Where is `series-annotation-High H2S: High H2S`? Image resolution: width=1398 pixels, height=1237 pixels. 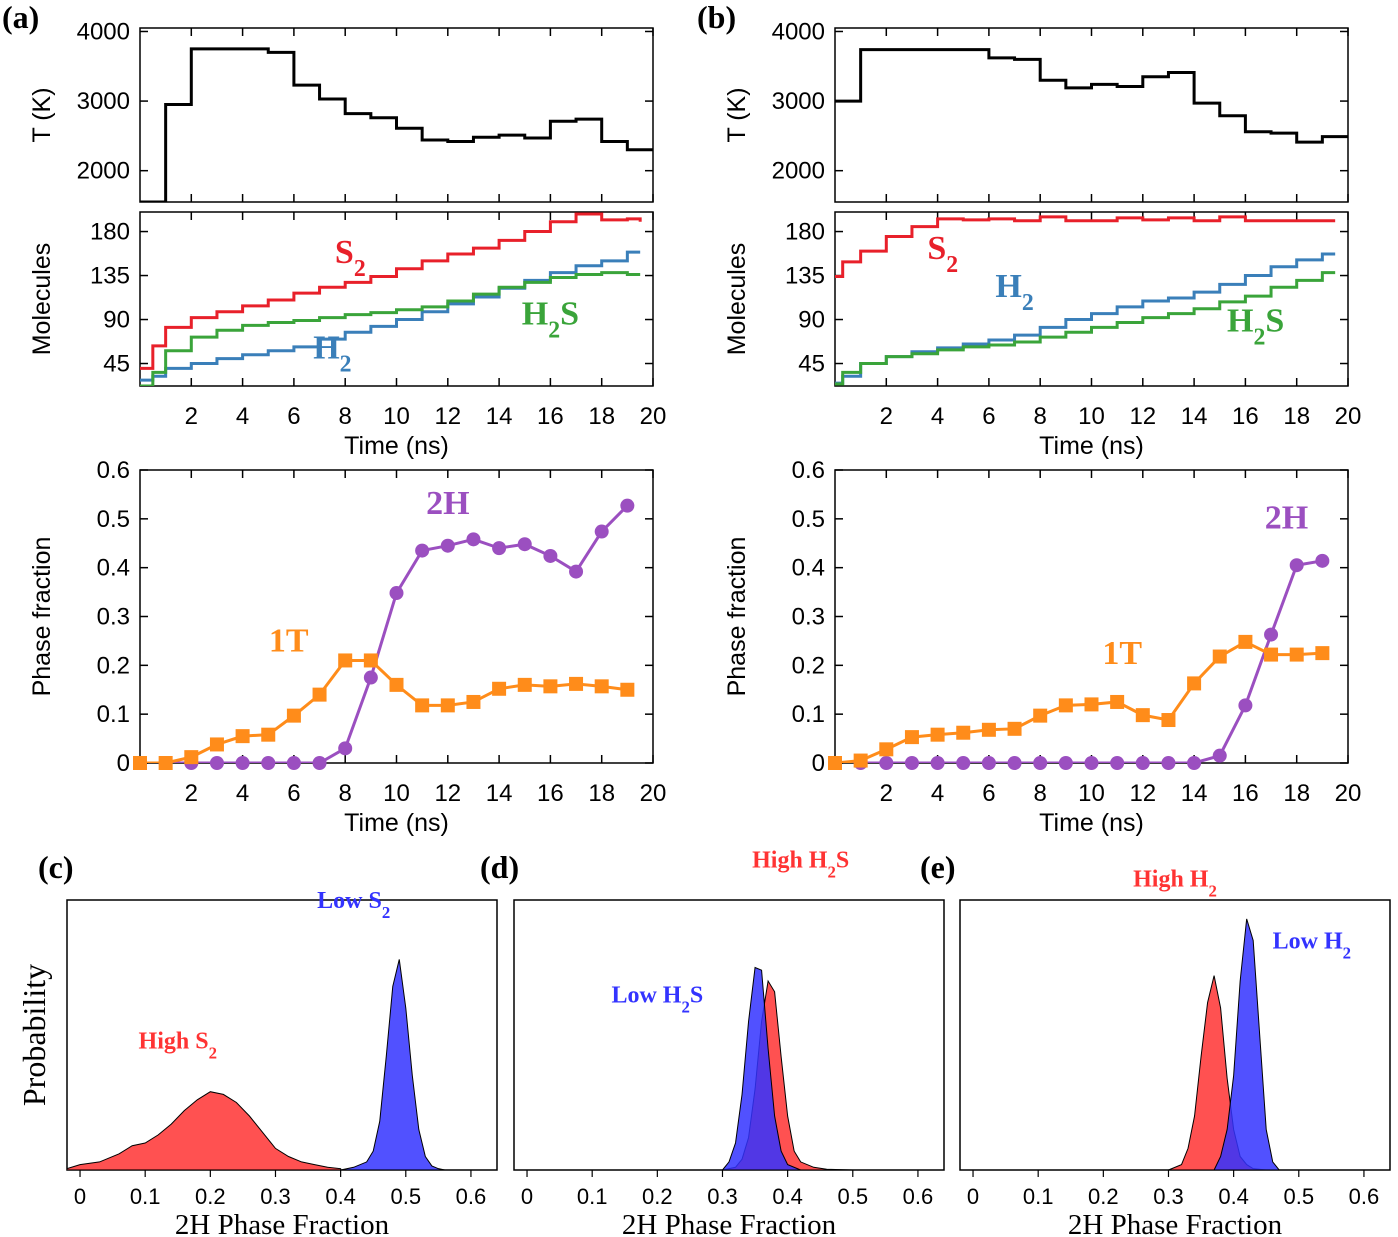
series-annotation-High H2S: High H2S is located at coordinates (800, 865).